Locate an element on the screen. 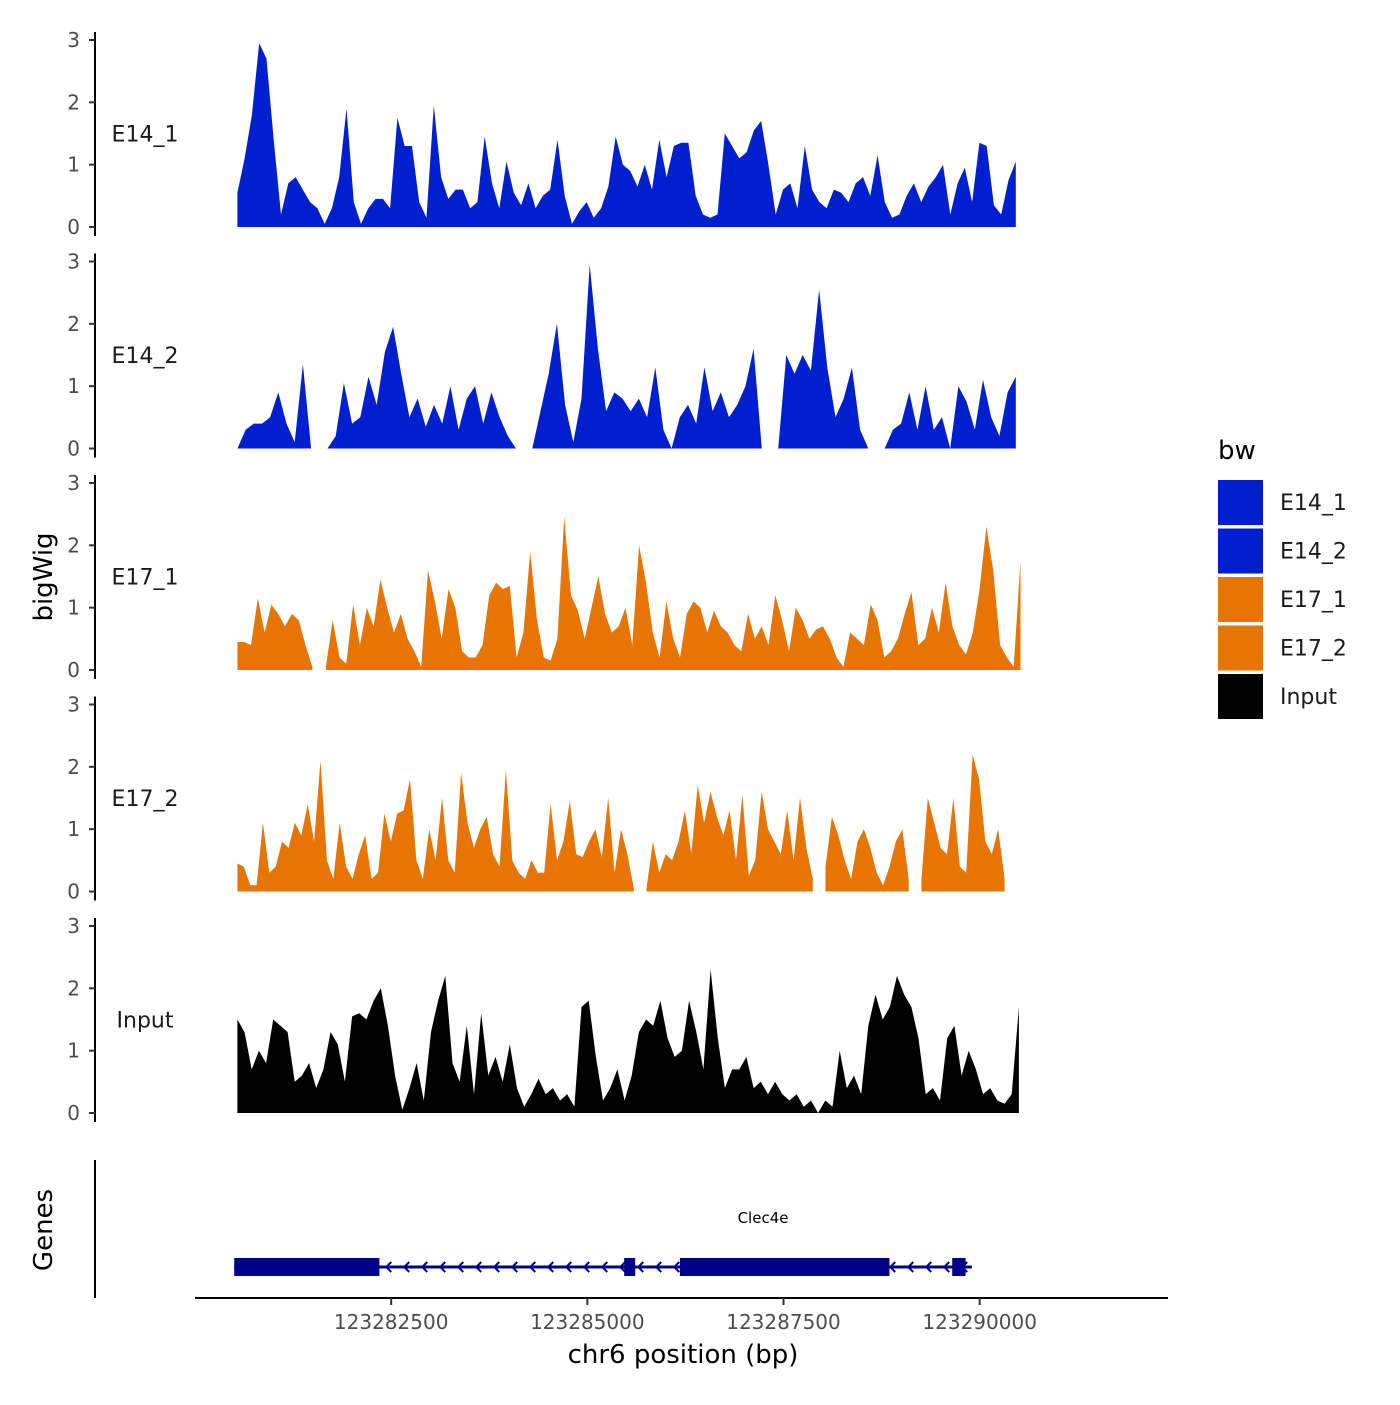 The width and height of the screenshot is (1400, 1405). track-label: E14_1 is located at coordinates (145, 135).